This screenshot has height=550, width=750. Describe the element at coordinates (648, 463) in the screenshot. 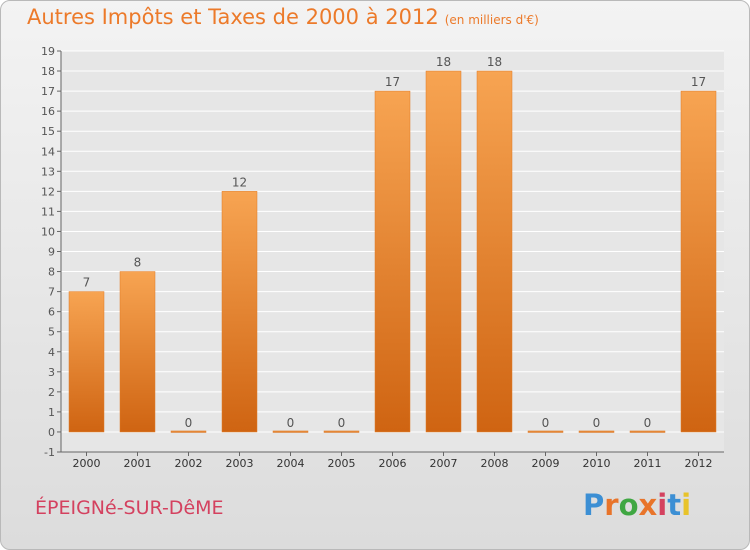

I see `x-tick-label-2011: 2011` at that location.